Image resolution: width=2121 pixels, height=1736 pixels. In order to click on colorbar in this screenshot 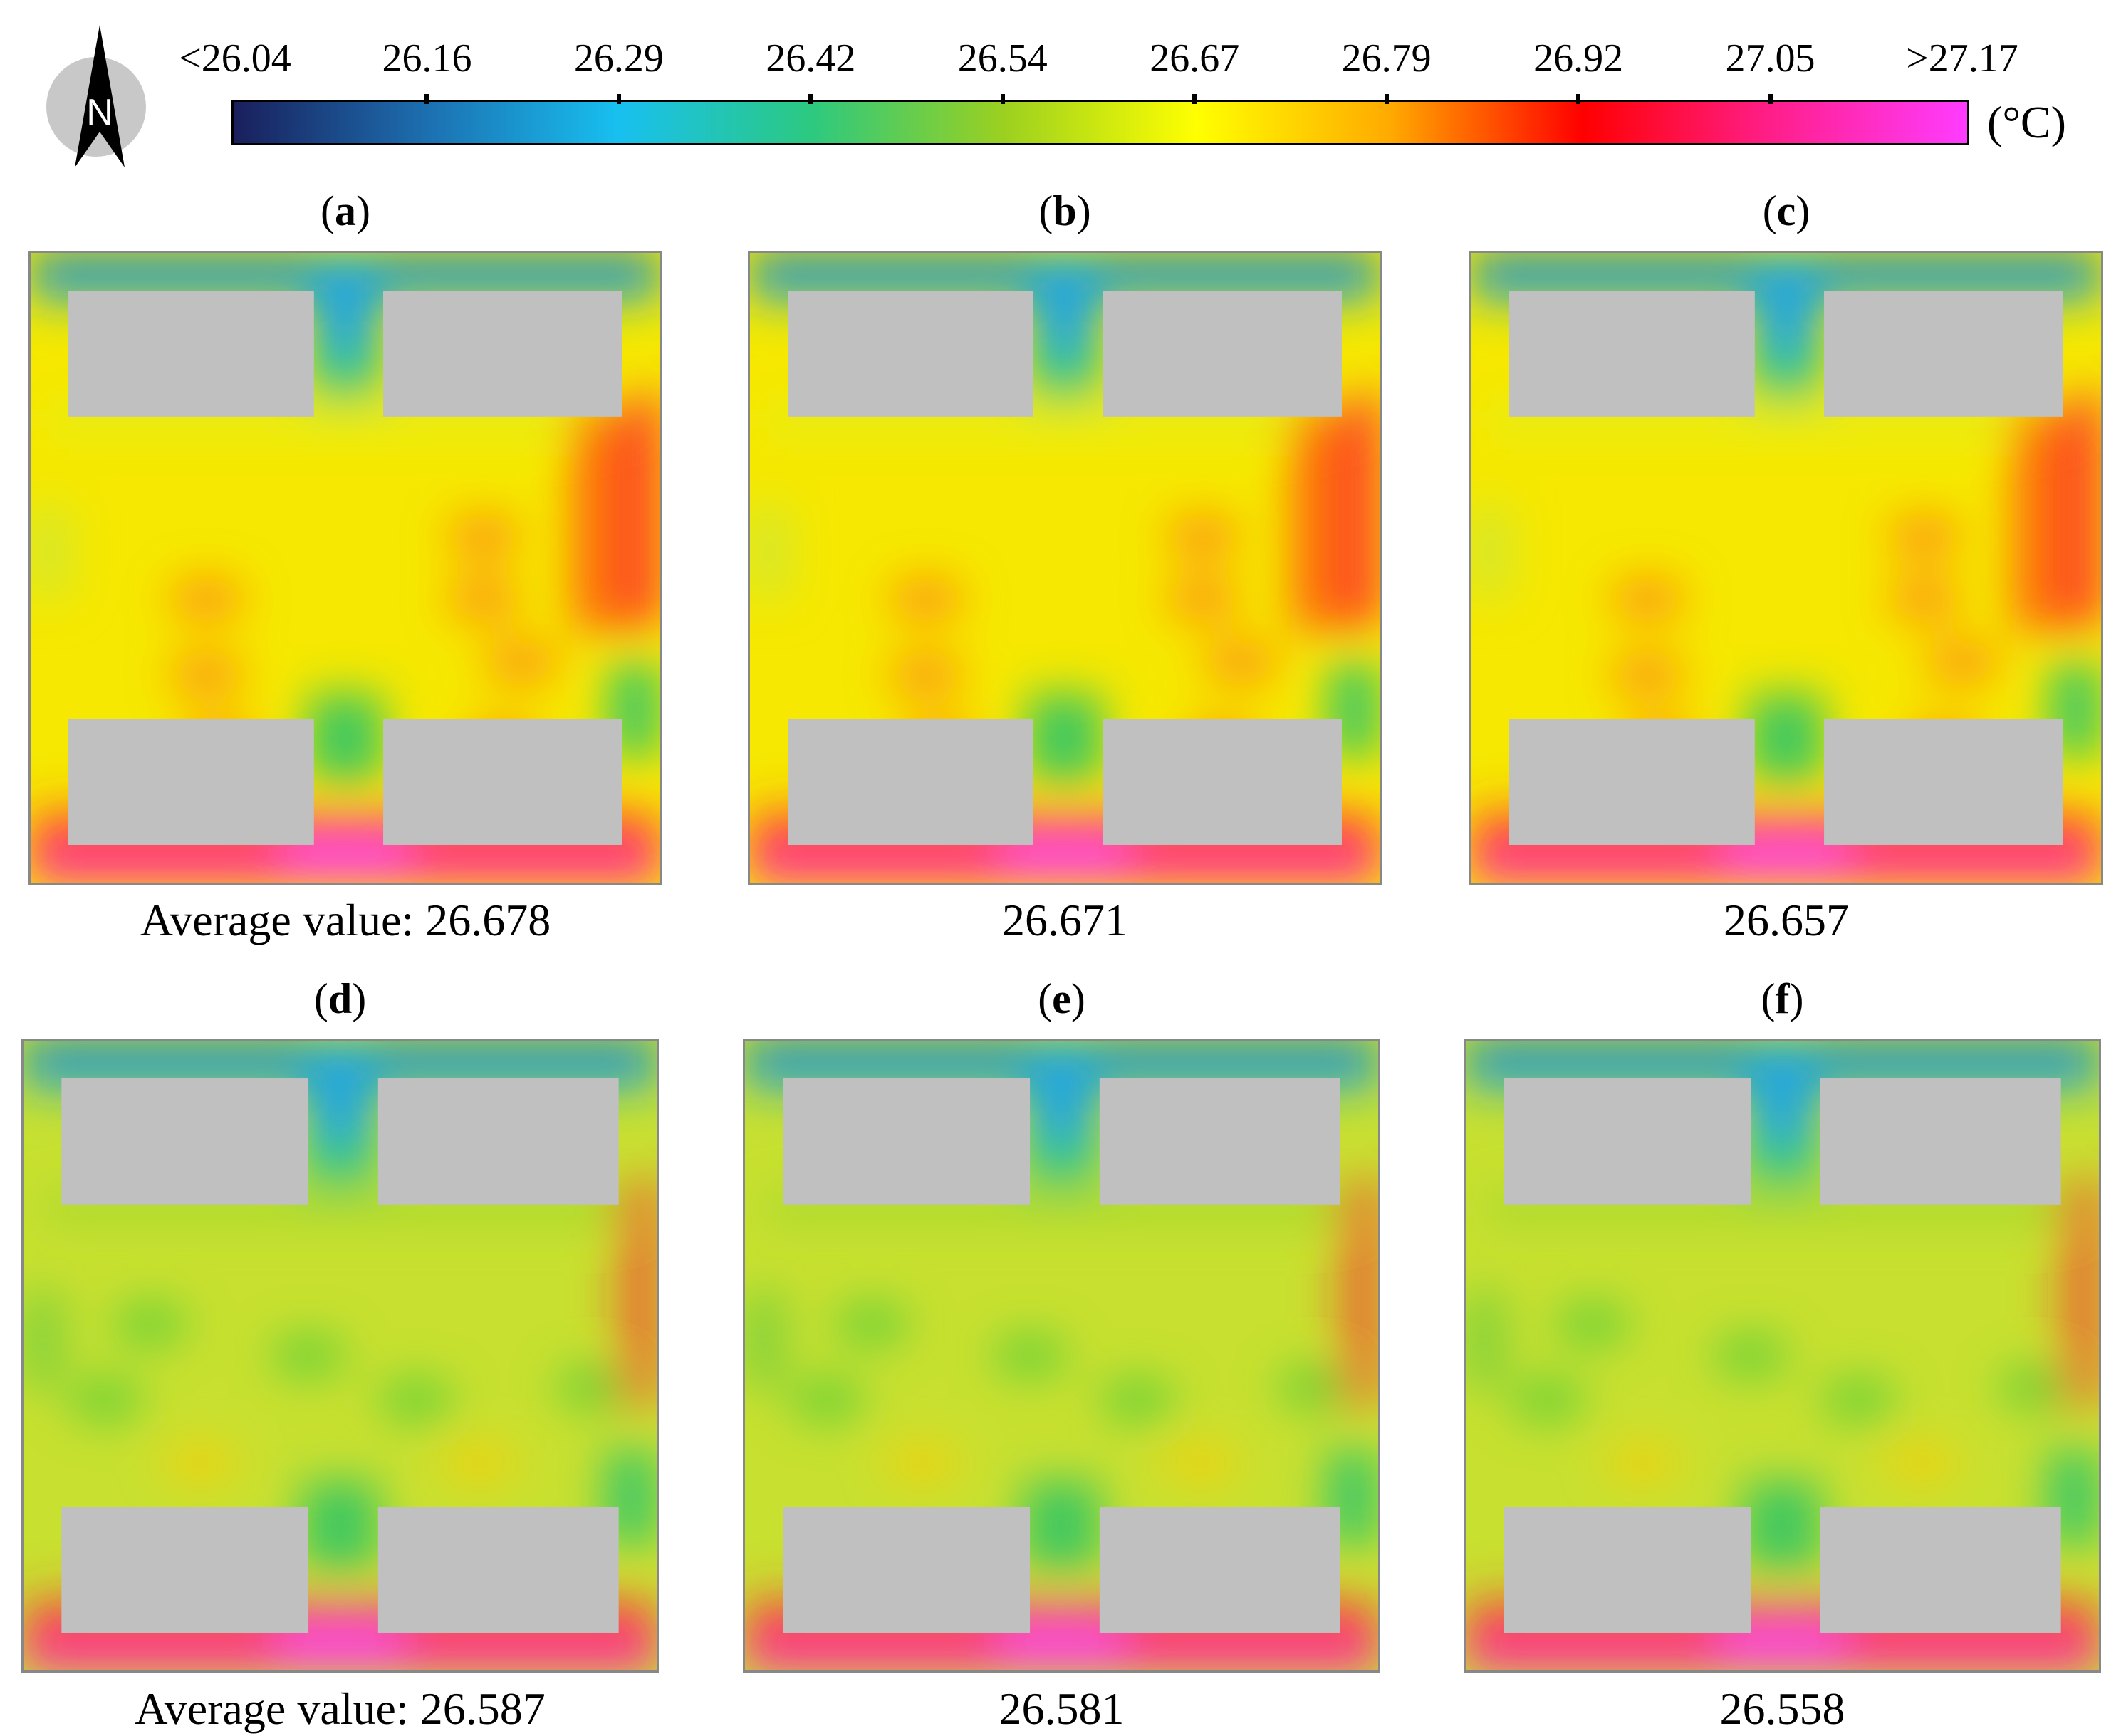, I will do `click(1100, 122)`.